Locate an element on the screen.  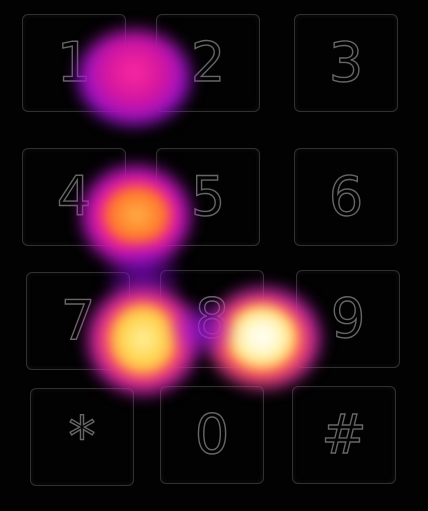
key-6: 6 is located at coordinates (346, 197).